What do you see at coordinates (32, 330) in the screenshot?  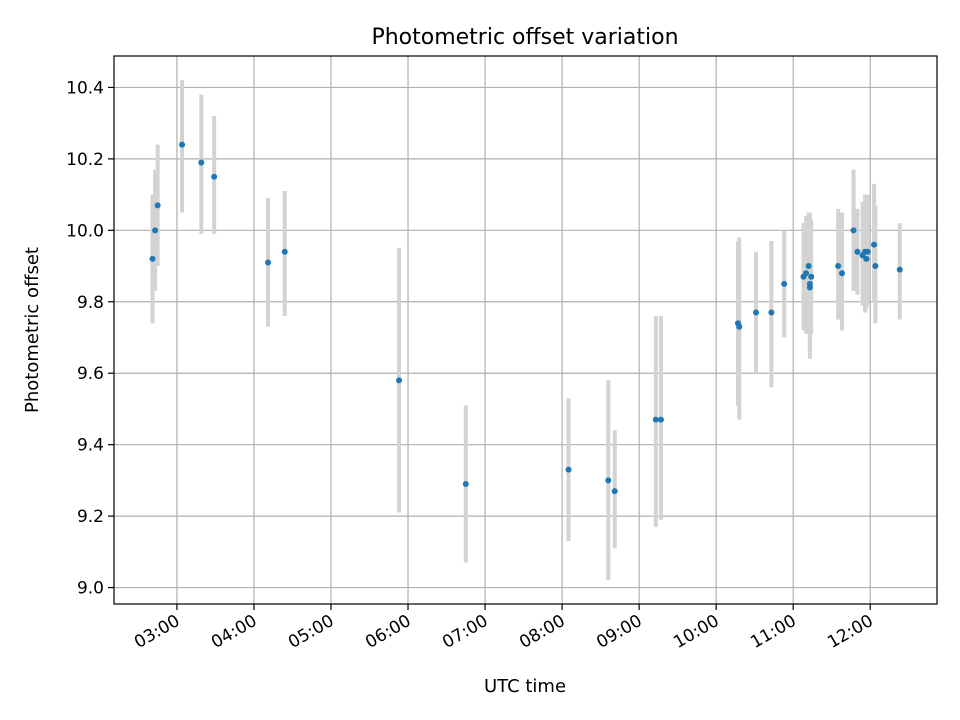 I see `y-axis-label: Photometric offset` at bounding box center [32, 330].